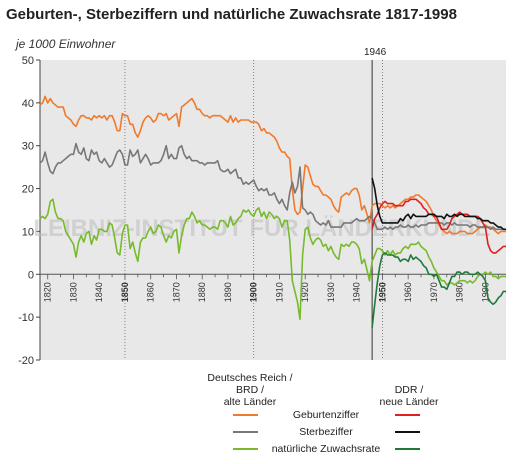 This screenshot has width=525, height=464. Describe the element at coordinates (28, 61) in the screenshot. I see `y-tick-label: 50` at that location.